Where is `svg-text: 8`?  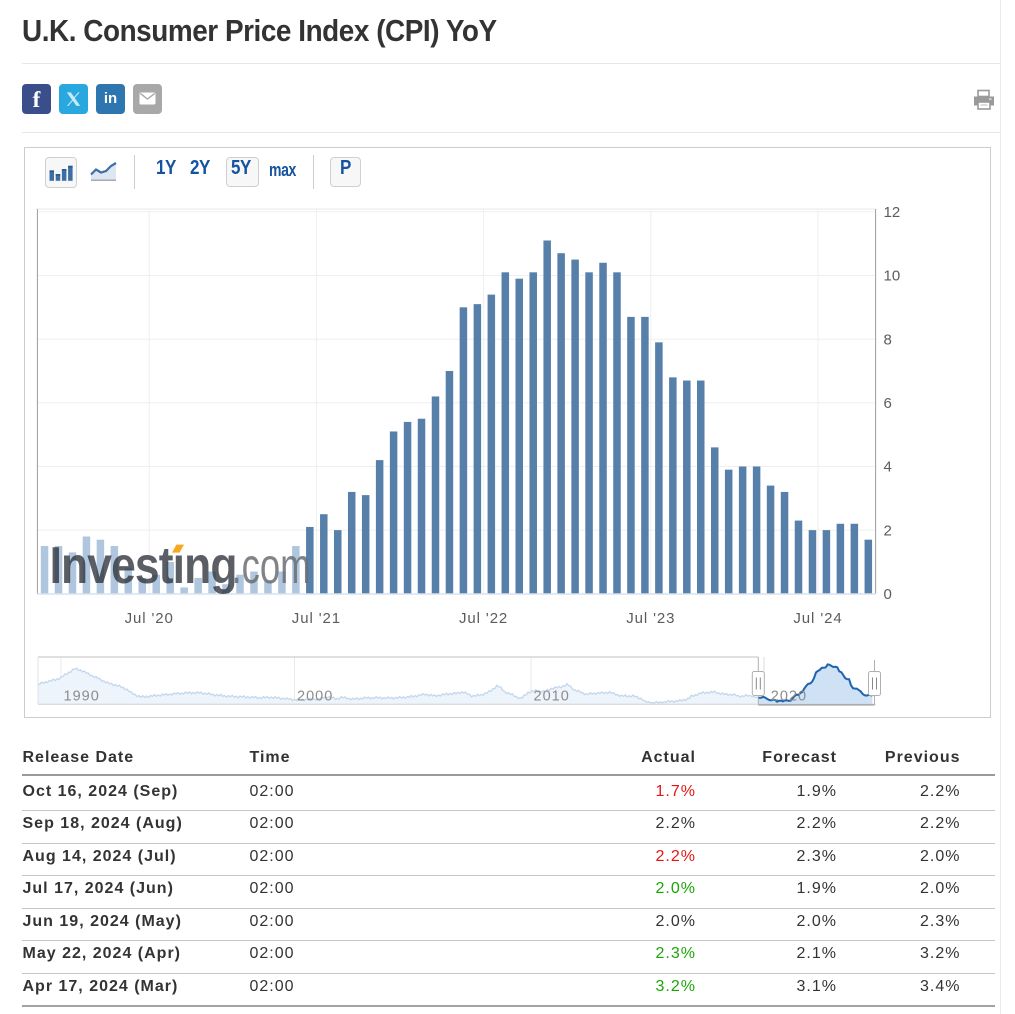
svg-text: 8 is located at coordinates (888, 339).